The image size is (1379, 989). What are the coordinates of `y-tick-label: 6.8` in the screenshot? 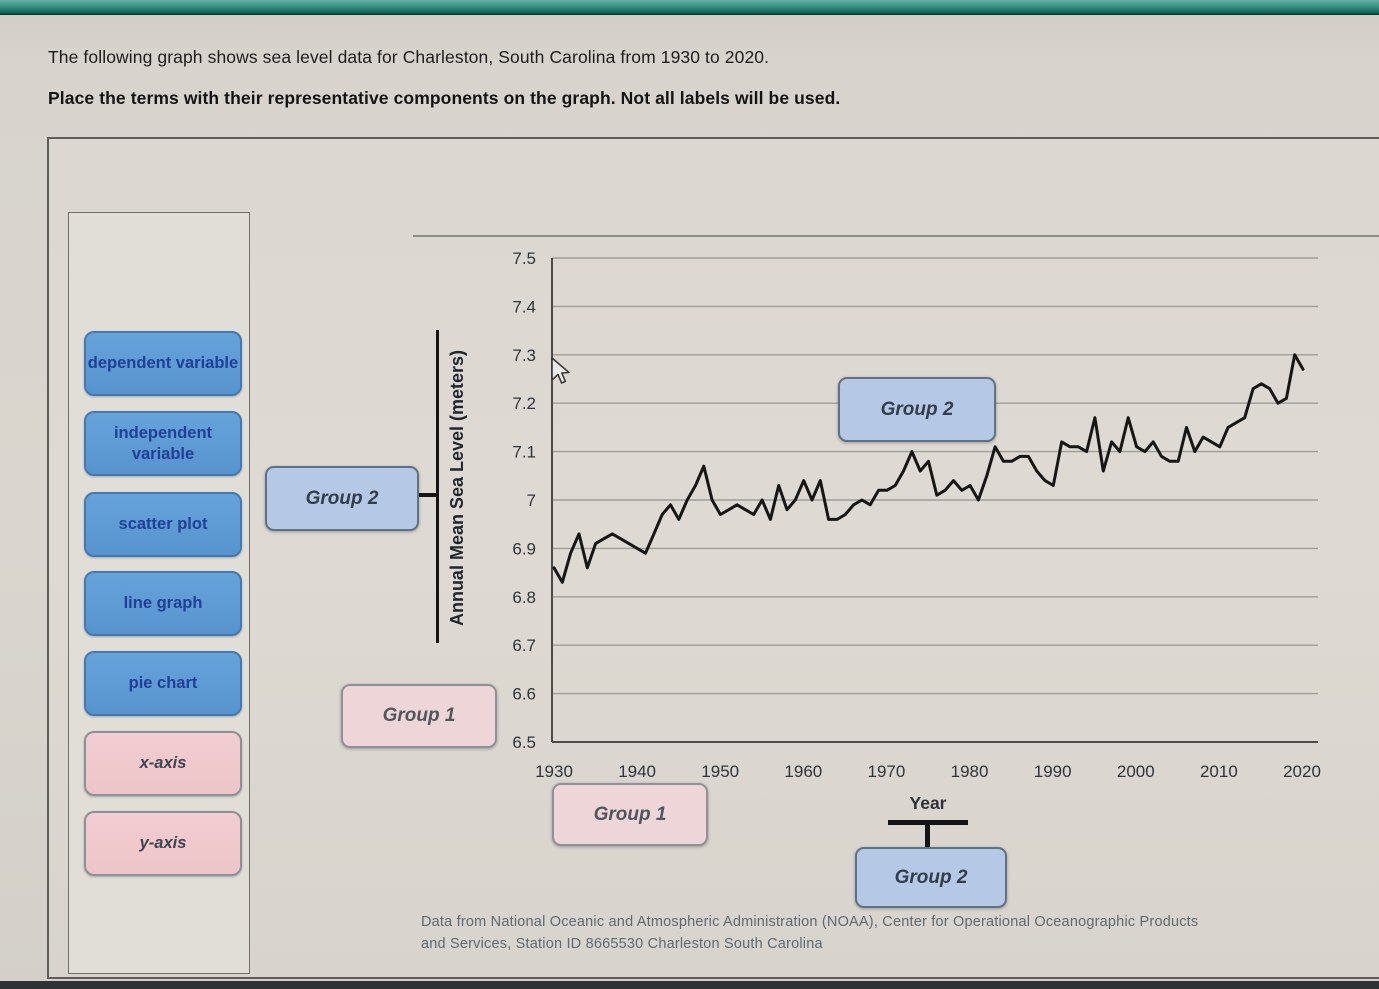 It's located at (524, 597).